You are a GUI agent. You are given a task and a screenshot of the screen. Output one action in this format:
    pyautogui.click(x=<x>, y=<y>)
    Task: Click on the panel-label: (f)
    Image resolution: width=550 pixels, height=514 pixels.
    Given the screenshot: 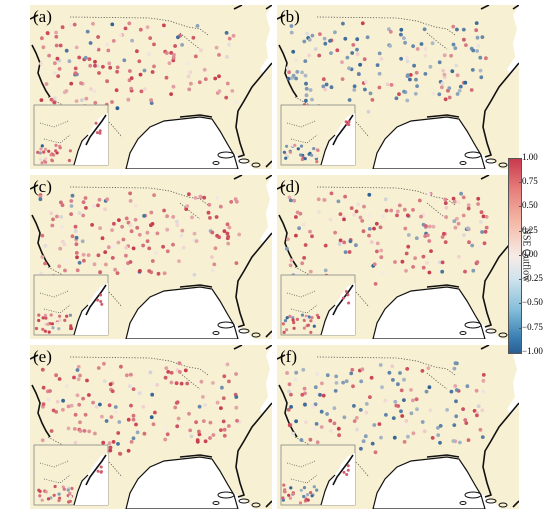 What is the action you would take?
    pyautogui.click(x=288, y=356)
    